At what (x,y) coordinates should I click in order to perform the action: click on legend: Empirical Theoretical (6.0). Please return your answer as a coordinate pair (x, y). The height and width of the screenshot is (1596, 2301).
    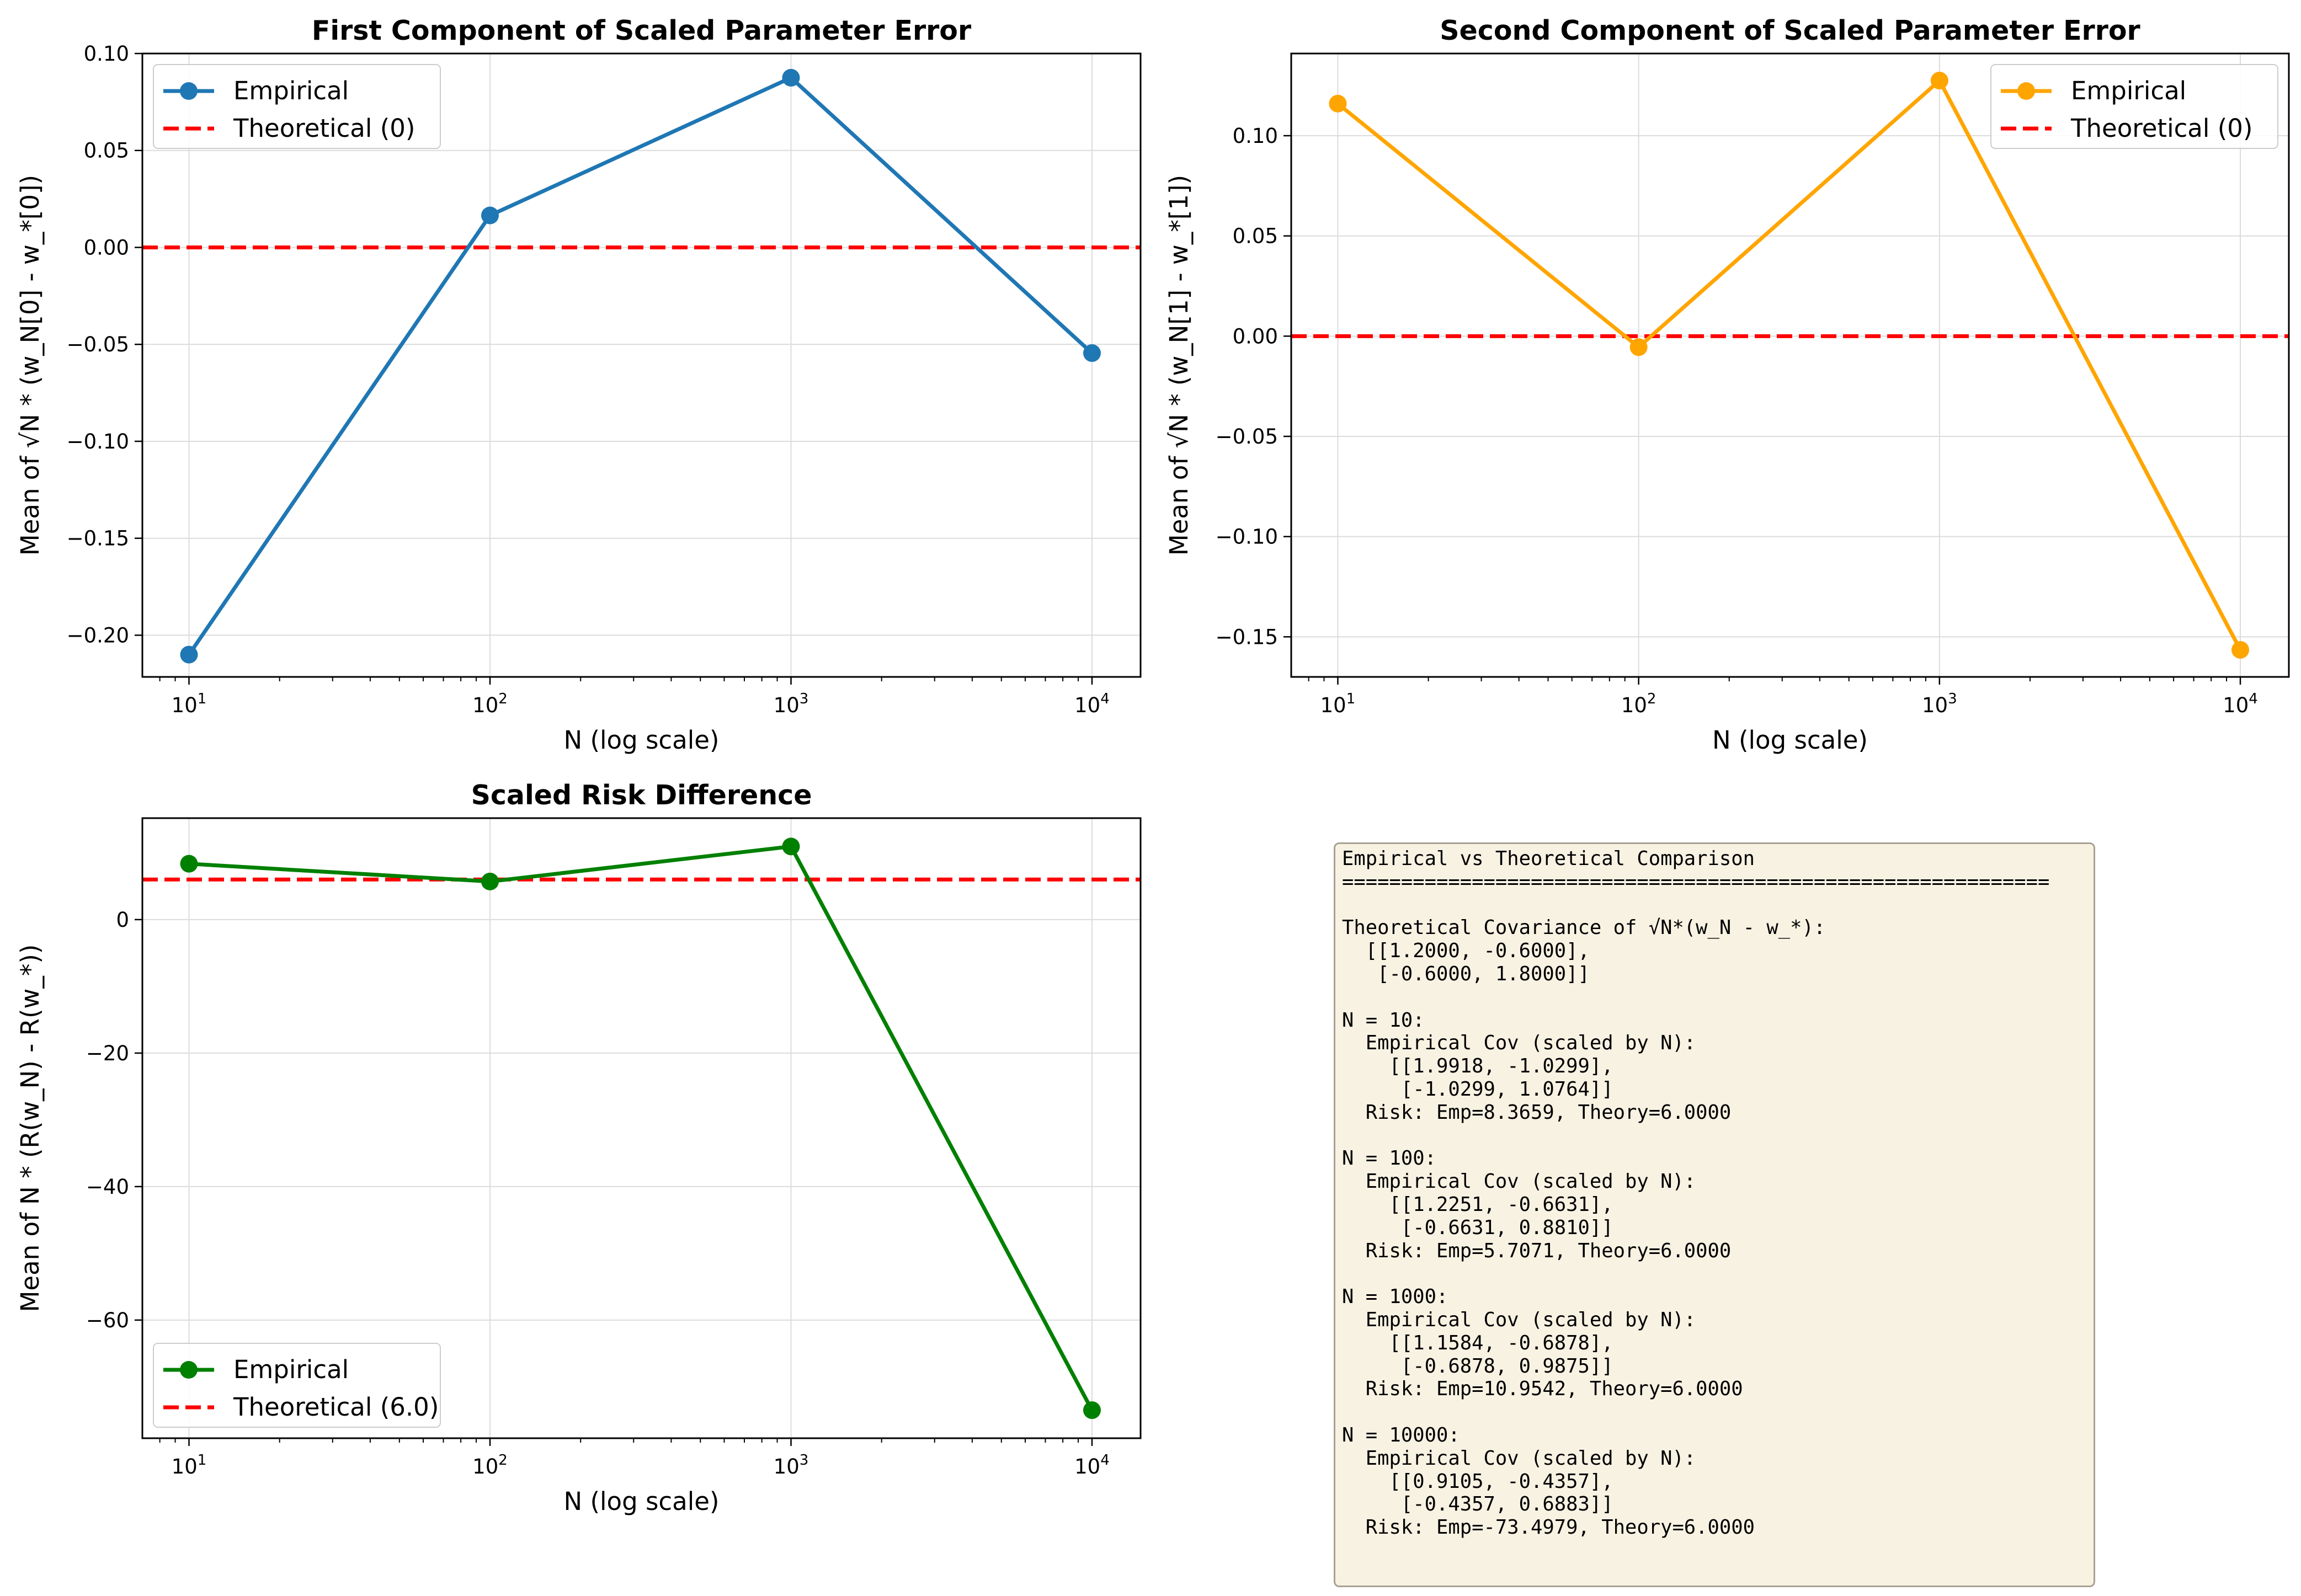
    Looking at the image, I should click on (297, 1385).